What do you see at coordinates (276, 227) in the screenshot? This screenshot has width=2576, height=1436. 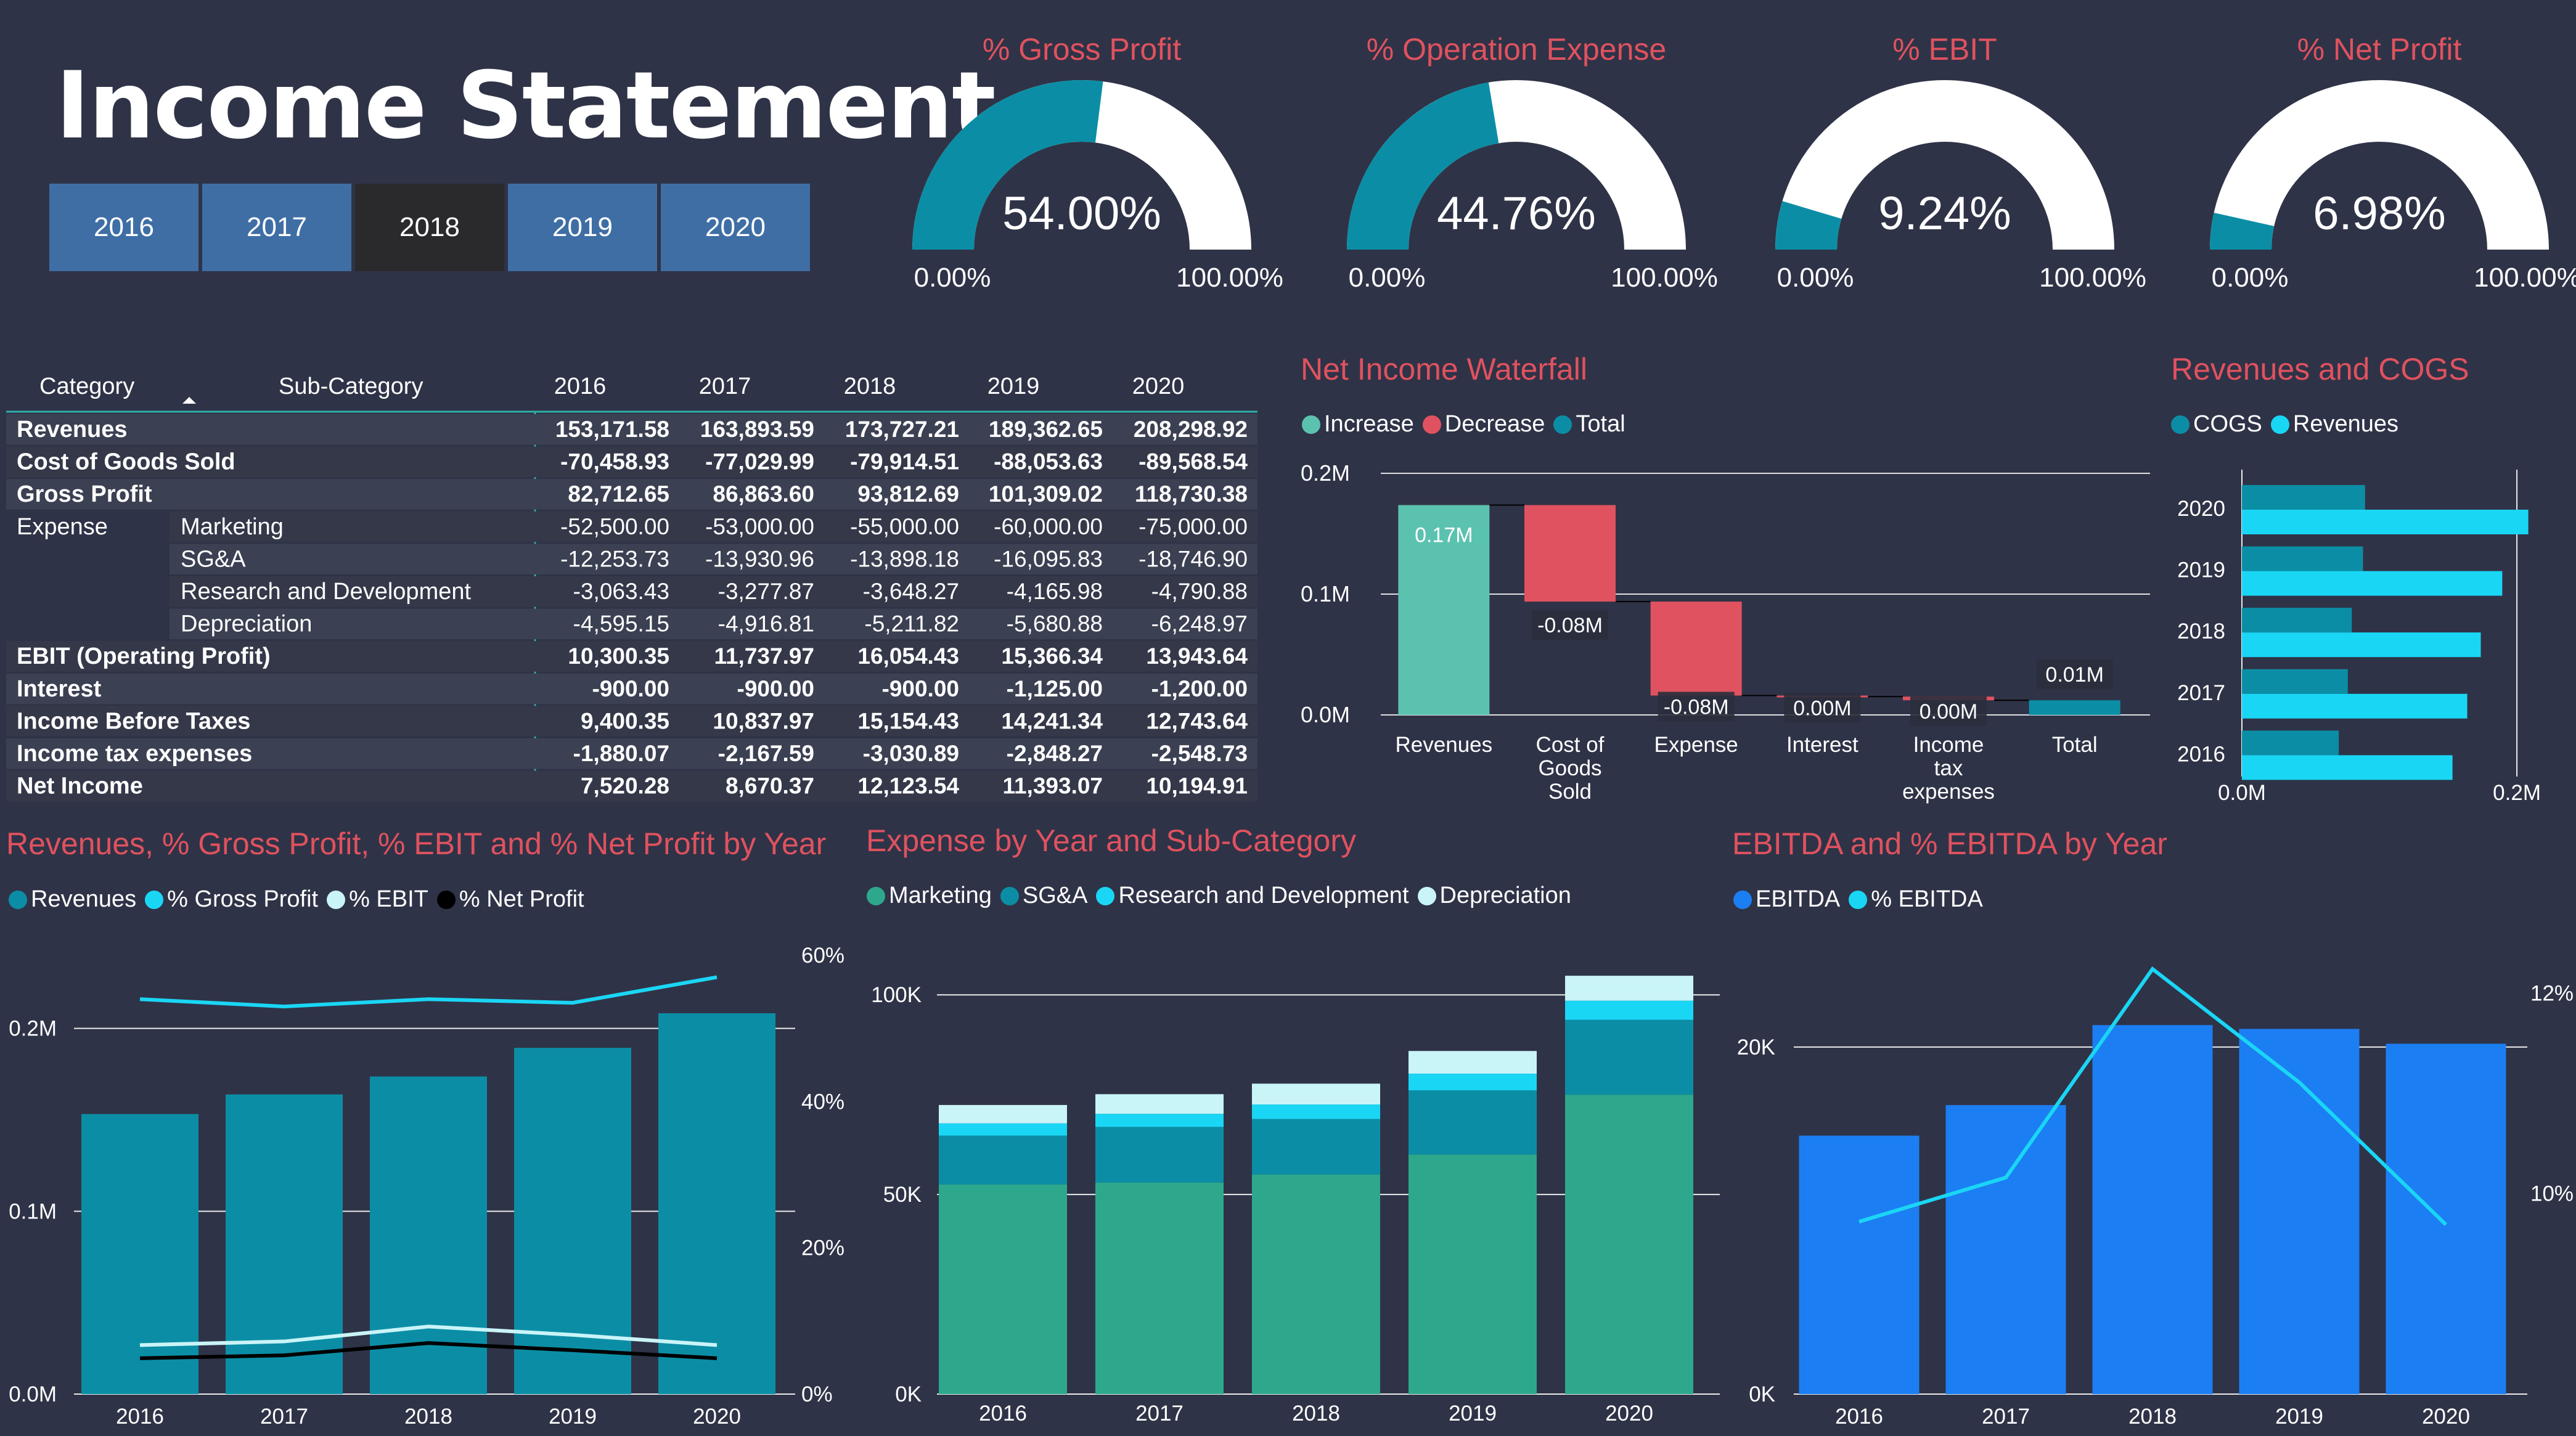 I see `year-button-2017: 2017` at bounding box center [276, 227].